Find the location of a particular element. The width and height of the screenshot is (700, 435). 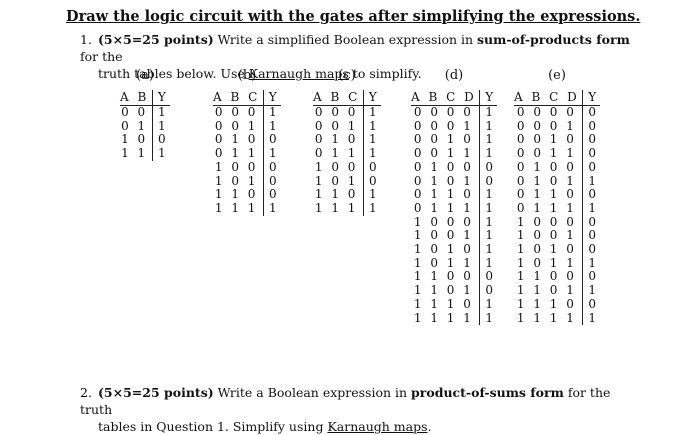

input-values: 1 0 0 1 is located at coordinates (546, 235).